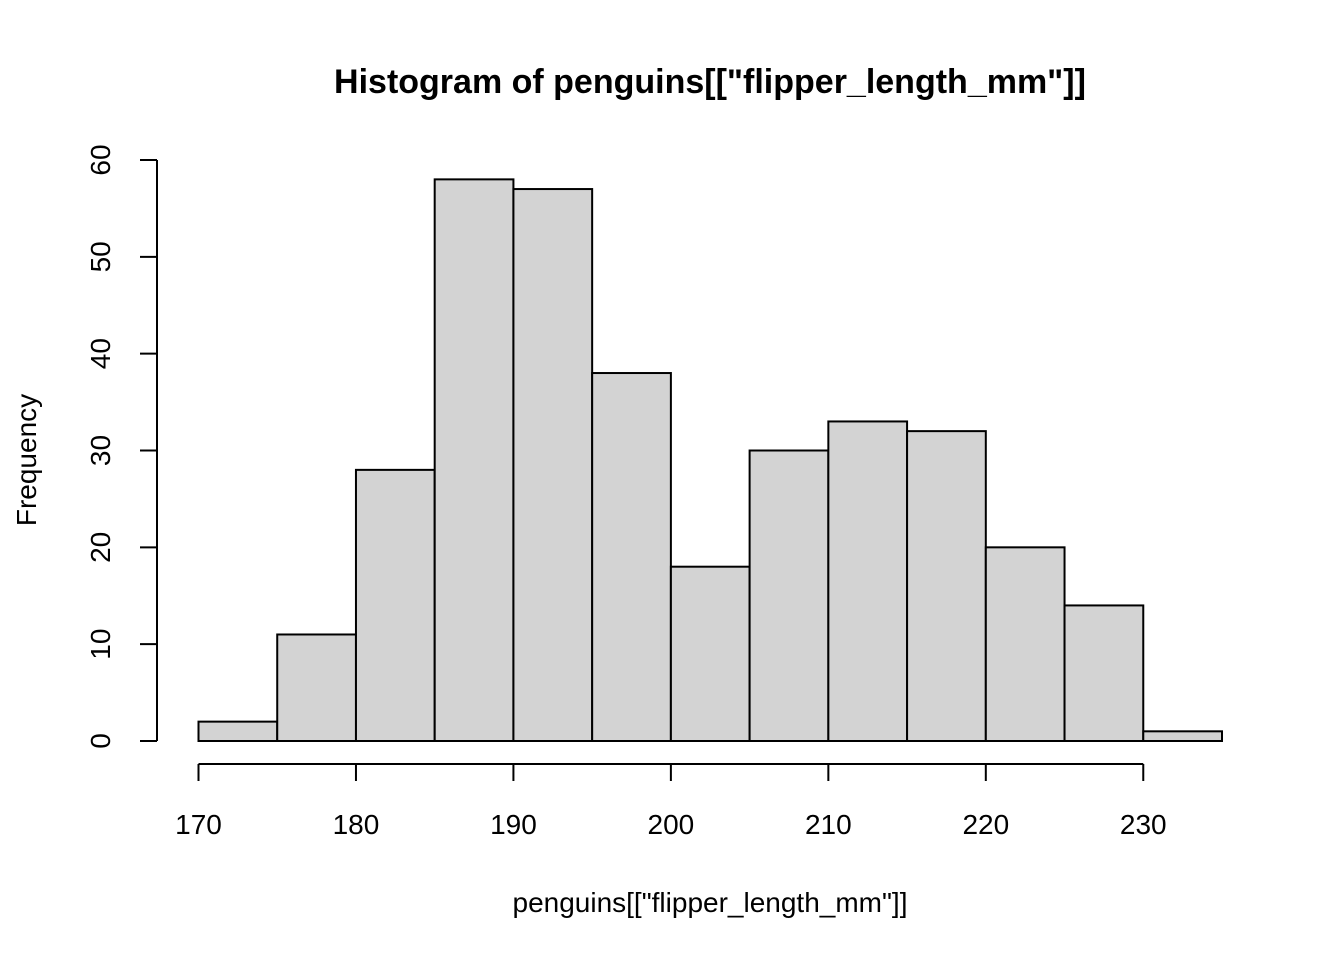 The image size is (1344, 960). Describe the element at coordinates (1143, 824) in the screenshot. I see `x-tick-label-230: 230` at that location.